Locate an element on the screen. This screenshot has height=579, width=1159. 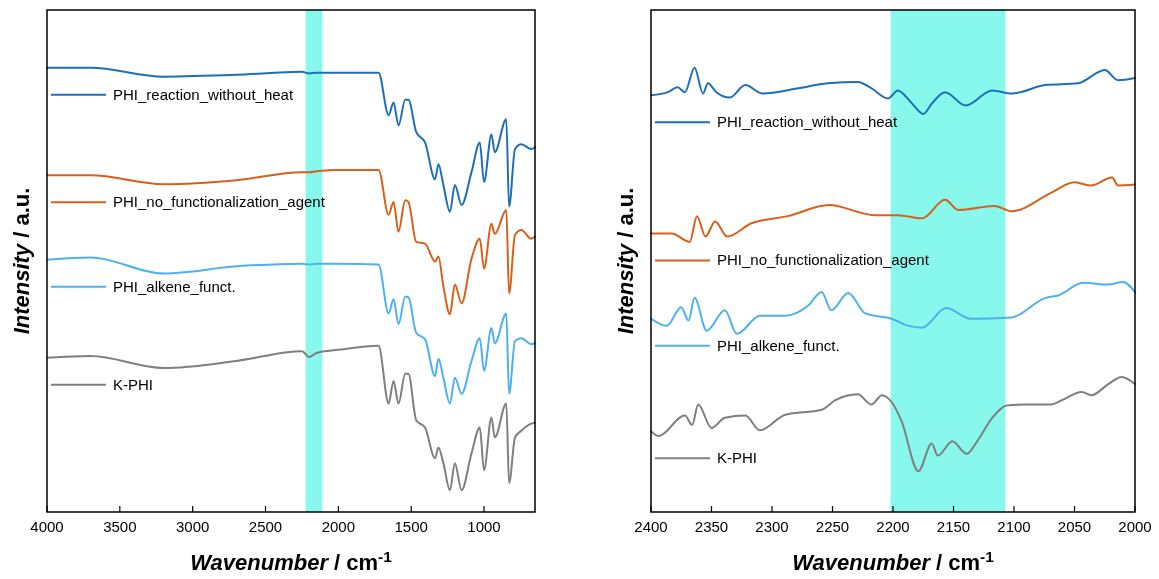
x-tick-label: 3500 is located at coordinates (120, 526).